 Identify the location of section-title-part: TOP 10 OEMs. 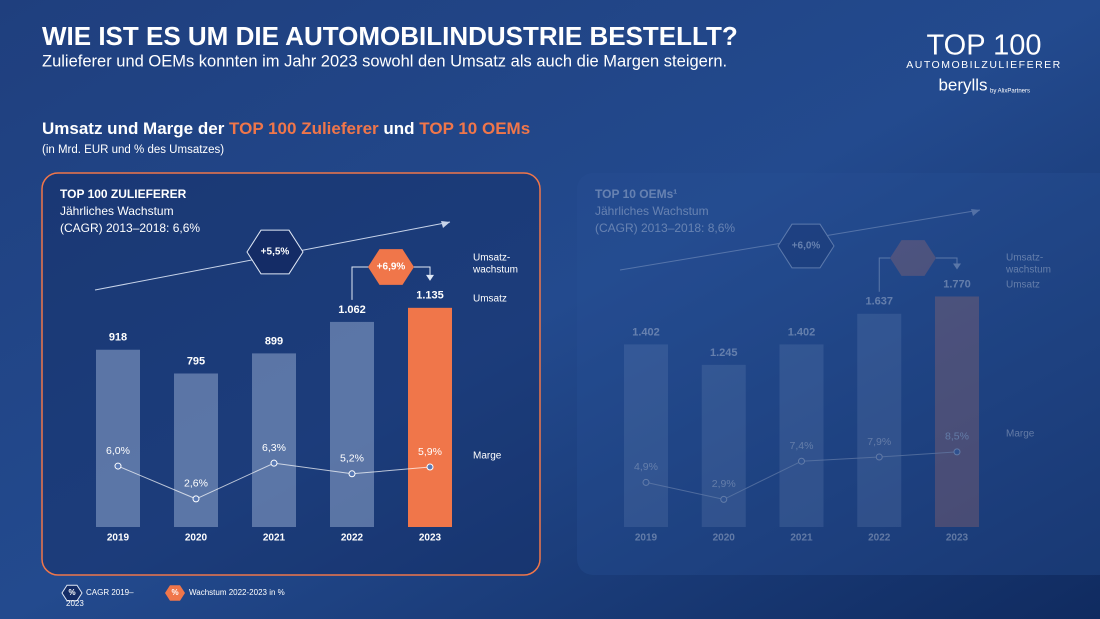
(474, 128).